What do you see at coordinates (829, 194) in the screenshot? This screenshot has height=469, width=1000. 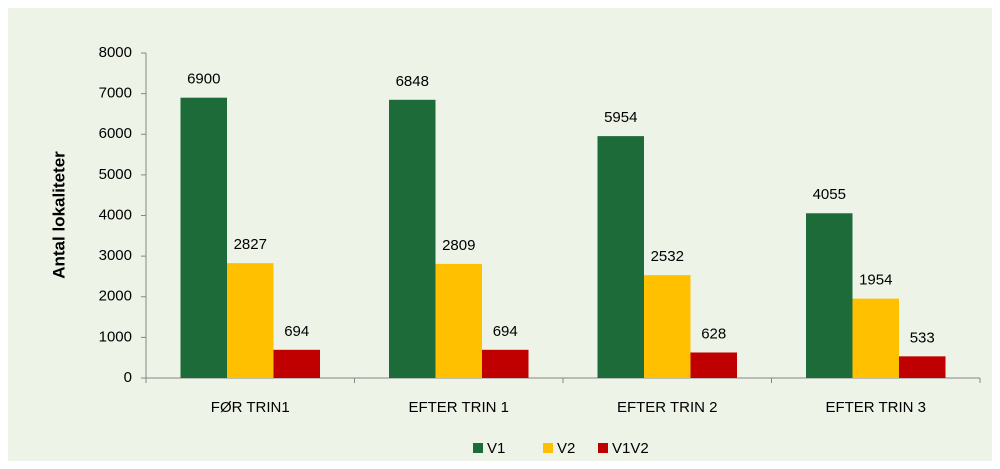 I see `data-label: 4055` at bounding box center [829, 194].